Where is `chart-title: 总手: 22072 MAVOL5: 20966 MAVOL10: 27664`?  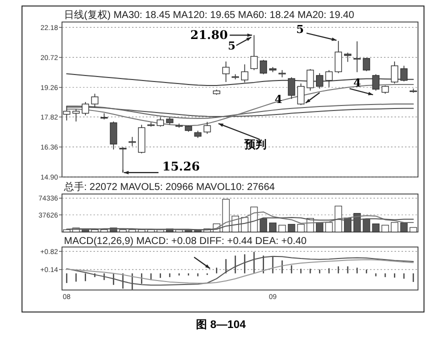
chart-title: 总手: 22072 MAVOL5: 20966 MAVOL10: 27664 is located at coordinates (169, 187).